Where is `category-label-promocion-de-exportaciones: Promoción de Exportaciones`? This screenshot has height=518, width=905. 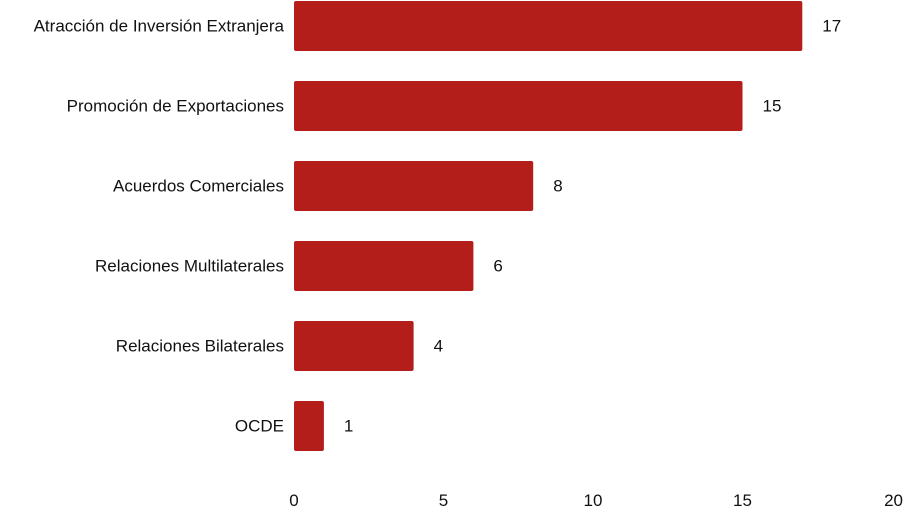
category-label-promocion-de-exportaciones: Promoción de Exportaciones is located at coordinates (175, 106).